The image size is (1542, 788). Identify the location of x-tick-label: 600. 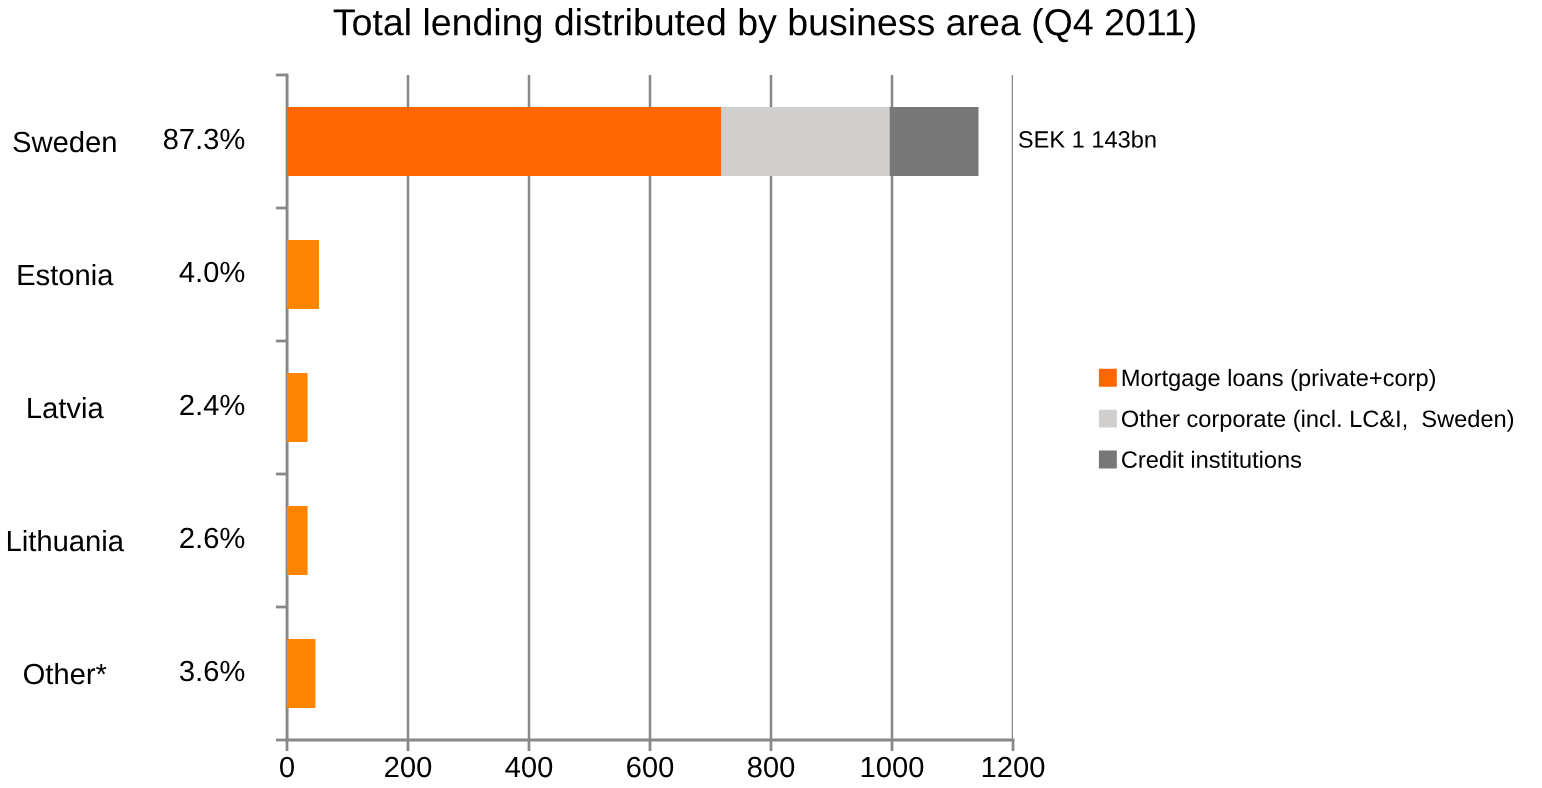
(650, 767).